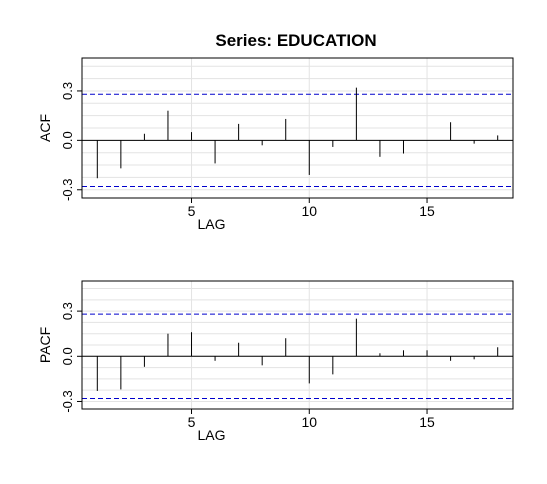 This screenshot has width=547, height=484. What do you see at coordinates (192, 211) in the screenshot?
I see `acf-x-tick-label: 5` at bounding box center [192, 211].